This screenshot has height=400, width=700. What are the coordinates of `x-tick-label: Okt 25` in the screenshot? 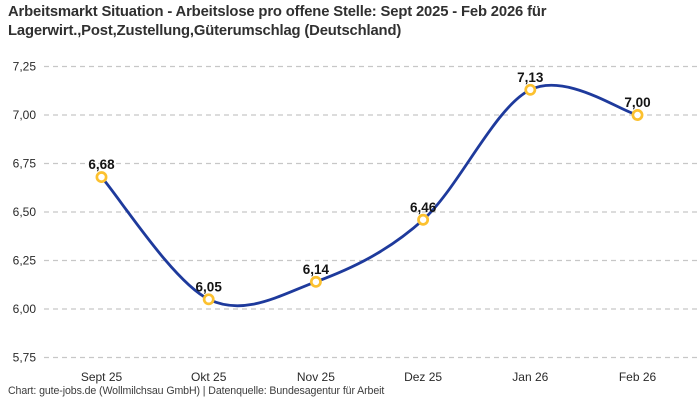 It's located at (209, 377).